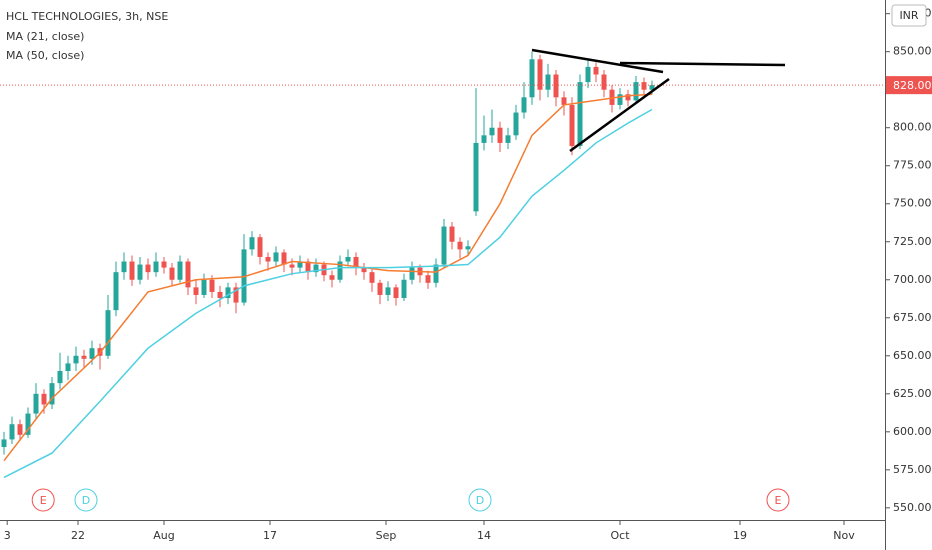  I want to click on y-tick-label: 750.00, so click(912, 203).